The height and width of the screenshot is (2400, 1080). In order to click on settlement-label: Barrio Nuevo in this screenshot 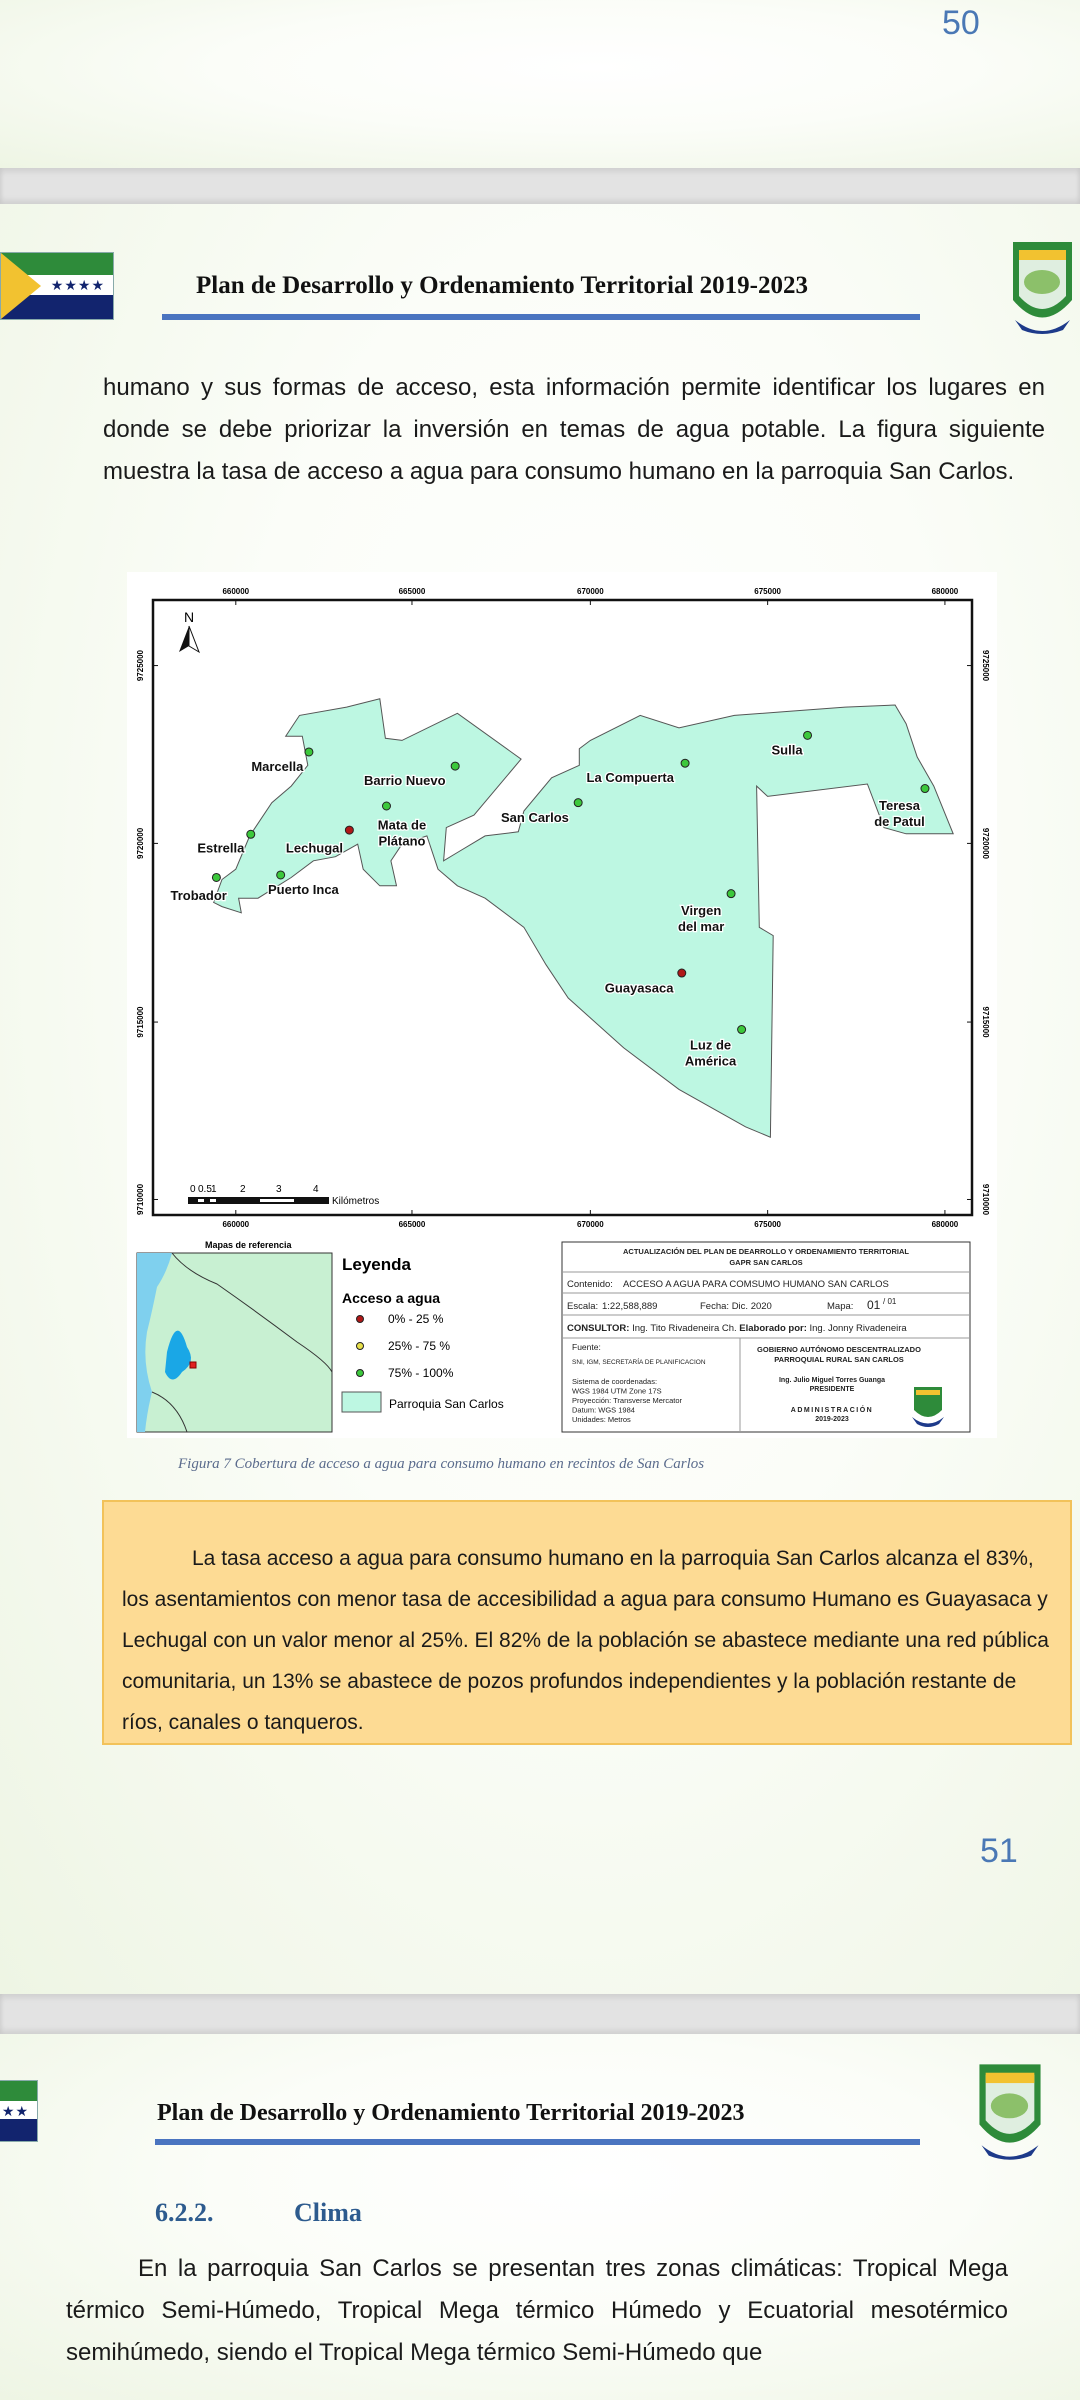, I will do `click(405, 780)`.